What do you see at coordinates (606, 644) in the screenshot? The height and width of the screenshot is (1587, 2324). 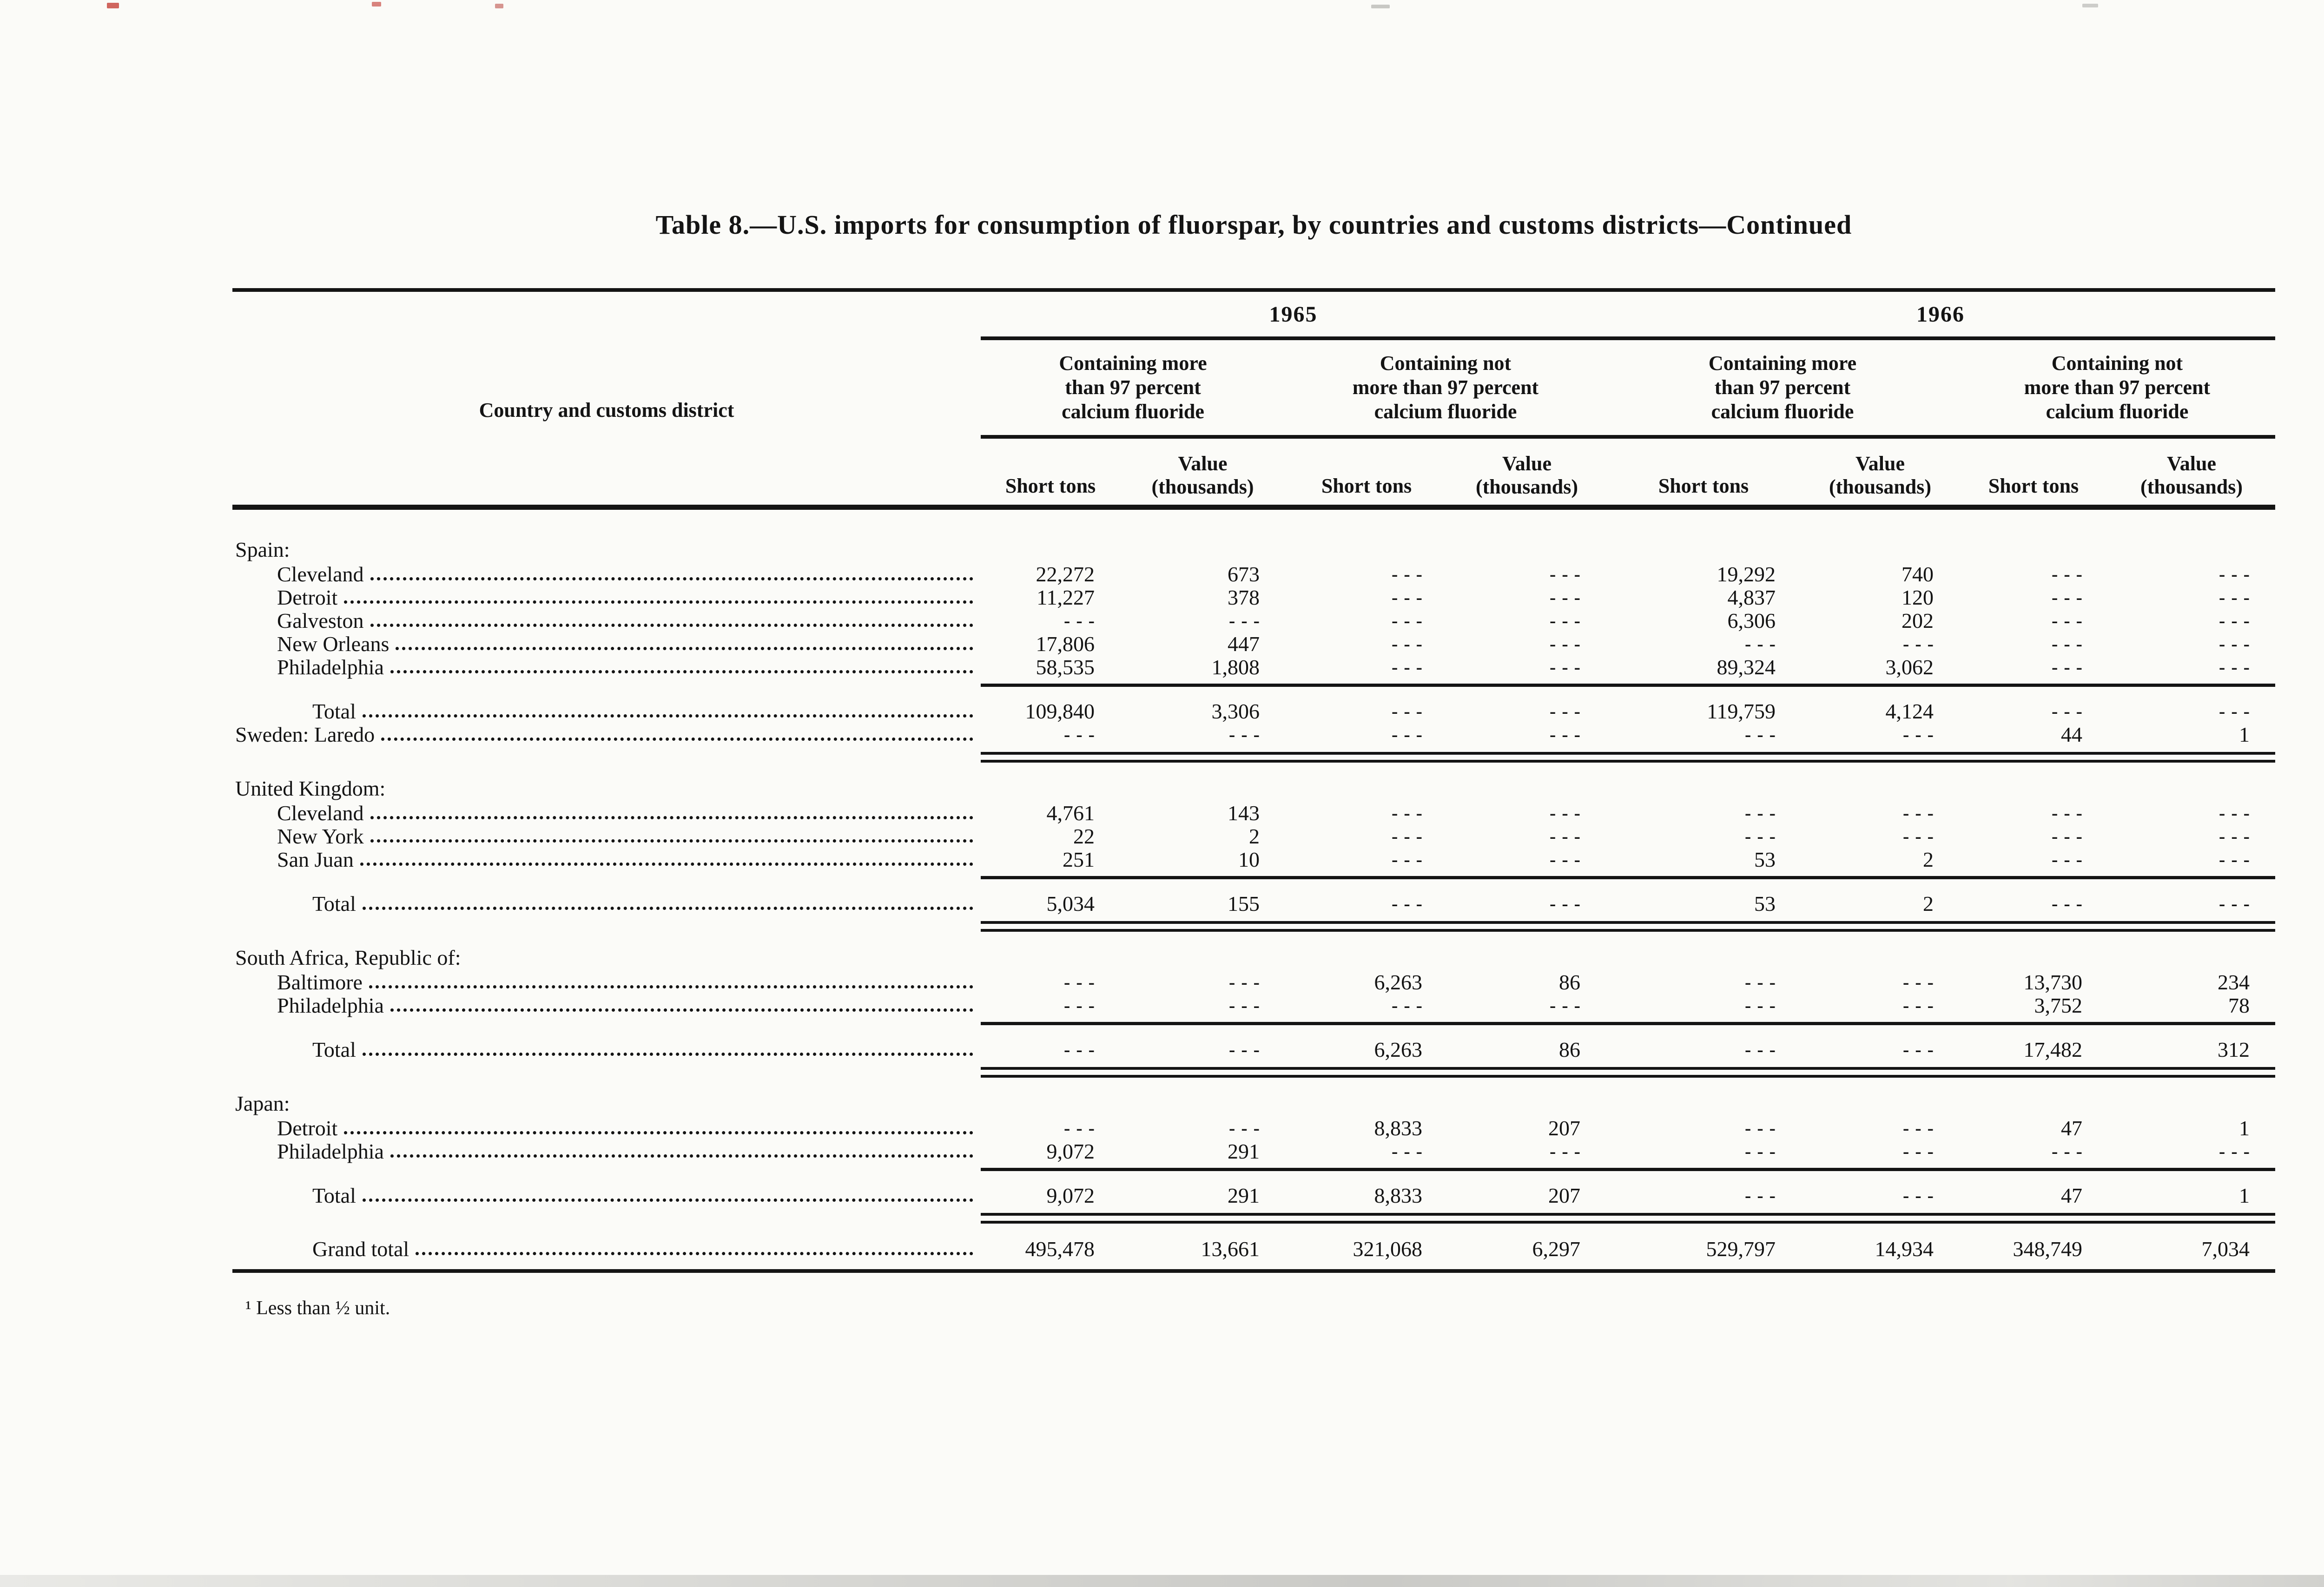 I see `row-stub: New Orleans` at bounding box center [606, 644].